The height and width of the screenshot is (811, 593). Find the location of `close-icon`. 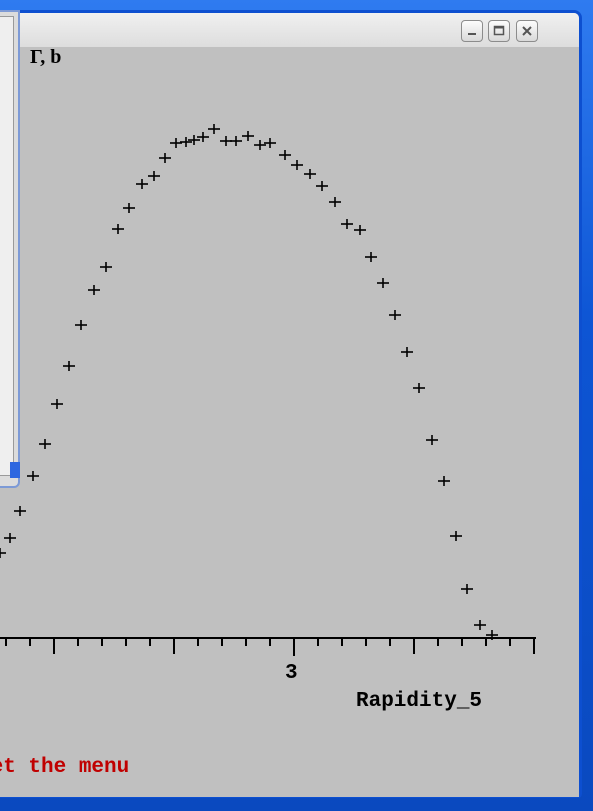

close-icon is located at coordinates (527, 31).